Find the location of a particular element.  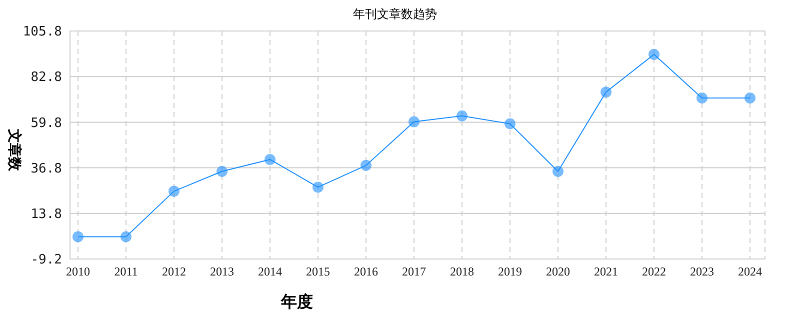

x-tick-label: 2023 is located at coordinates (702, 271).